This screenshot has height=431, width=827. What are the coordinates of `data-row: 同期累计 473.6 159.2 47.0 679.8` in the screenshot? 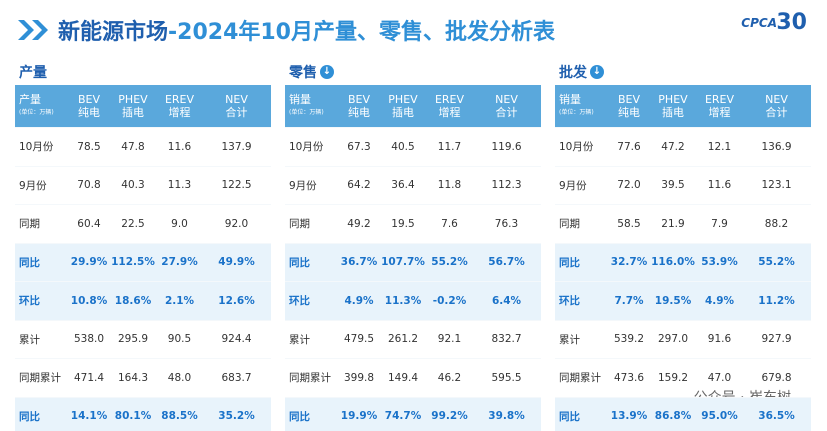 It's located at (683, 378).